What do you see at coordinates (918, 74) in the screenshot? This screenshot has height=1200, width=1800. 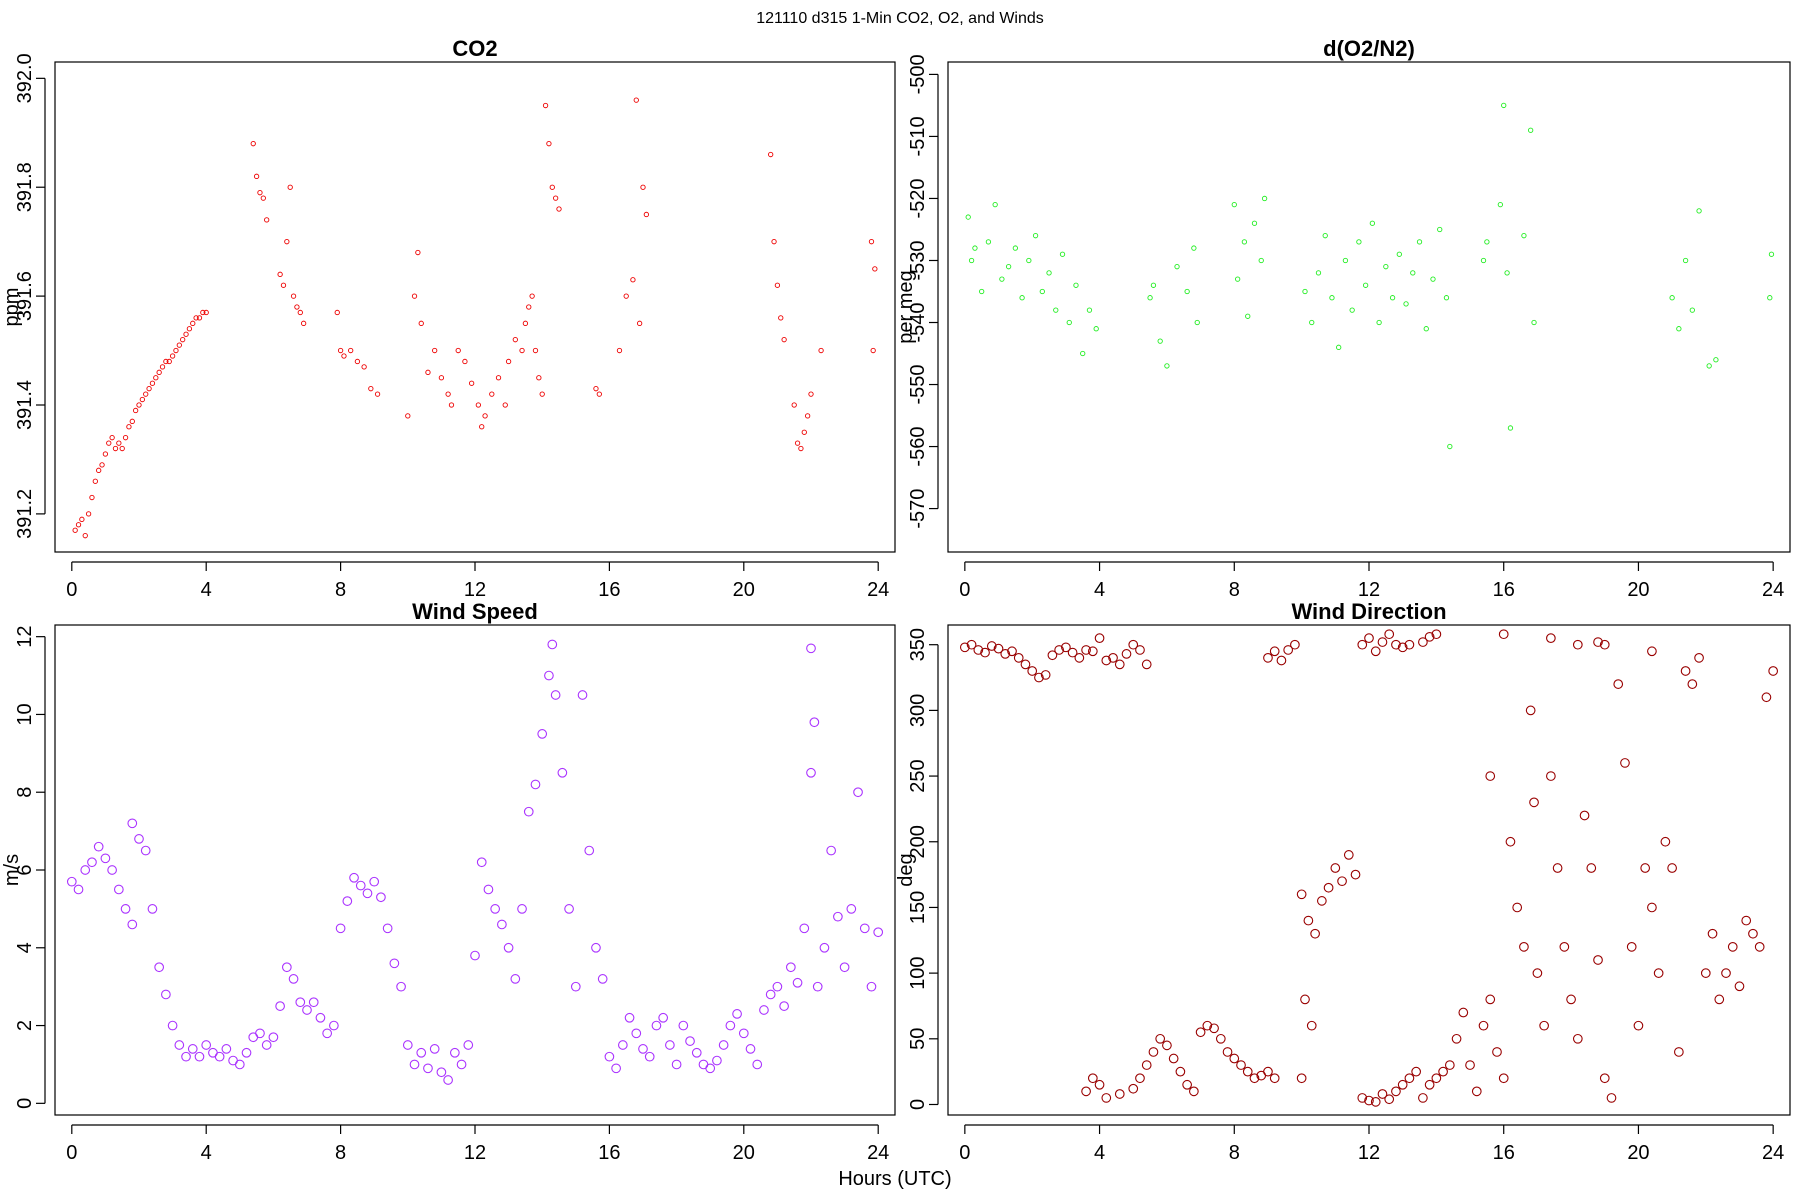 I see `o2-y-tick-label: -500` at bounding box center [918, 74].